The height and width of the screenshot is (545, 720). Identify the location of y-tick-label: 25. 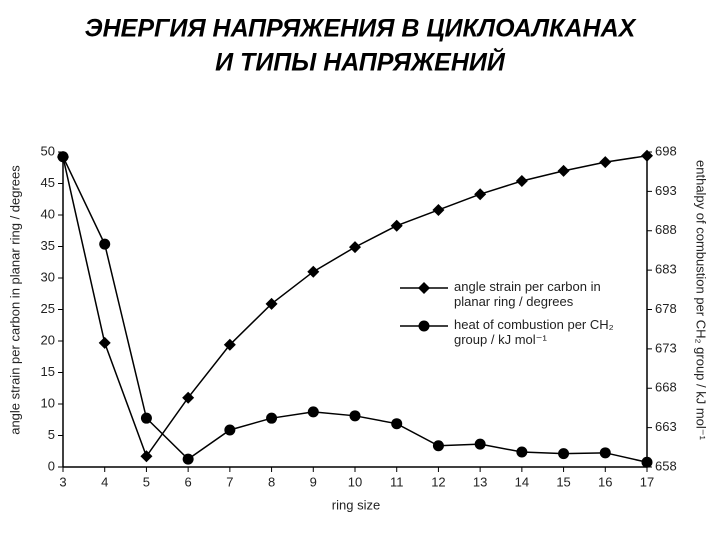
(48, 308).